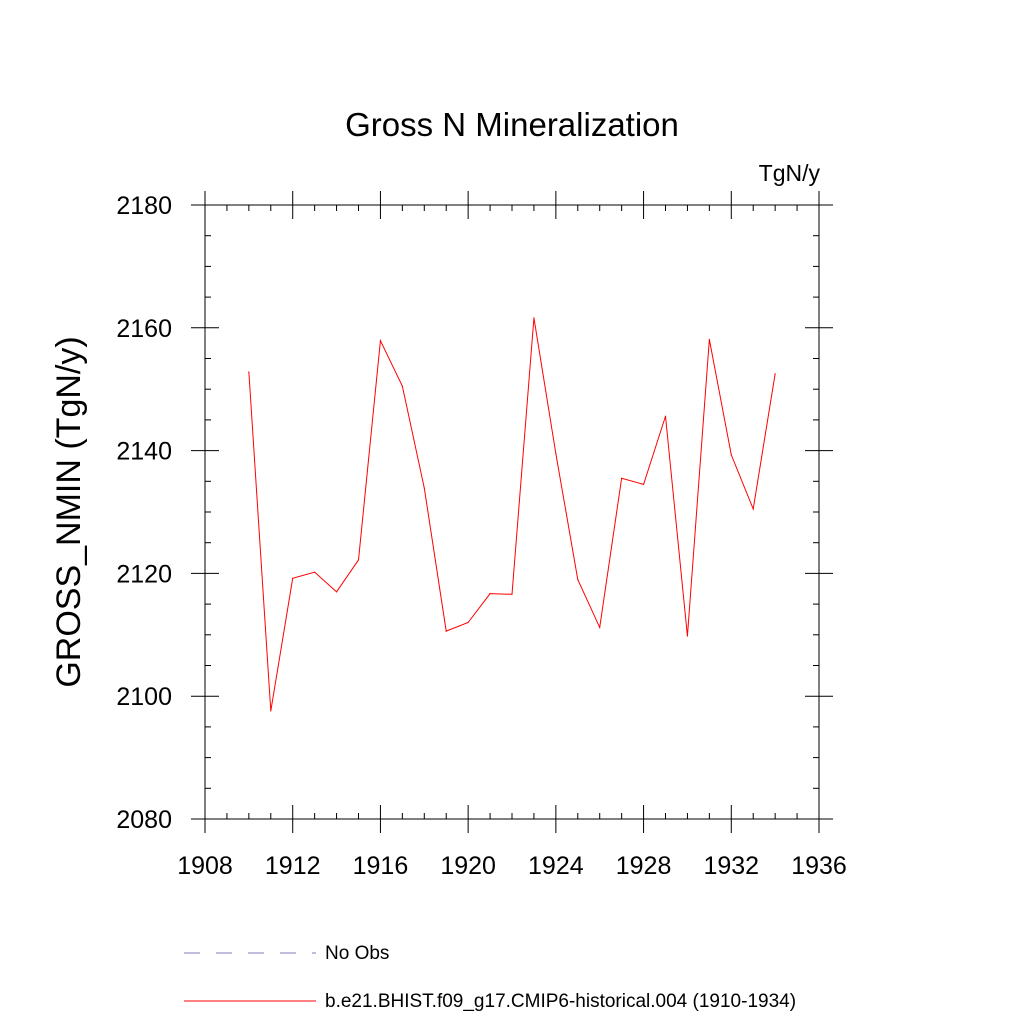  I want to click on units-label: TgN/y, so click(790, 173).